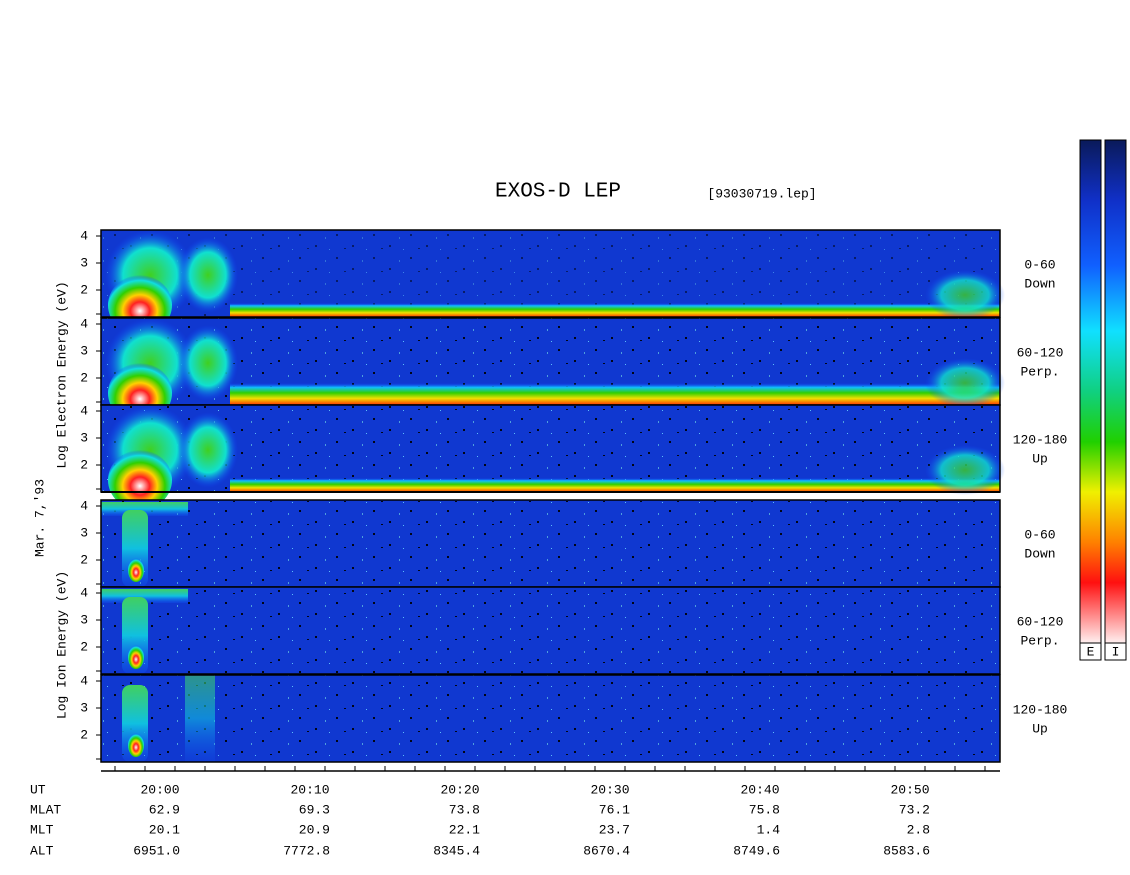 This screenshot has height=875, width=1130. What do you see at coordinates (456, 850) in the screenshot?
I see `ephemeris-value: 8345.4` at bounding box center [456, 850].